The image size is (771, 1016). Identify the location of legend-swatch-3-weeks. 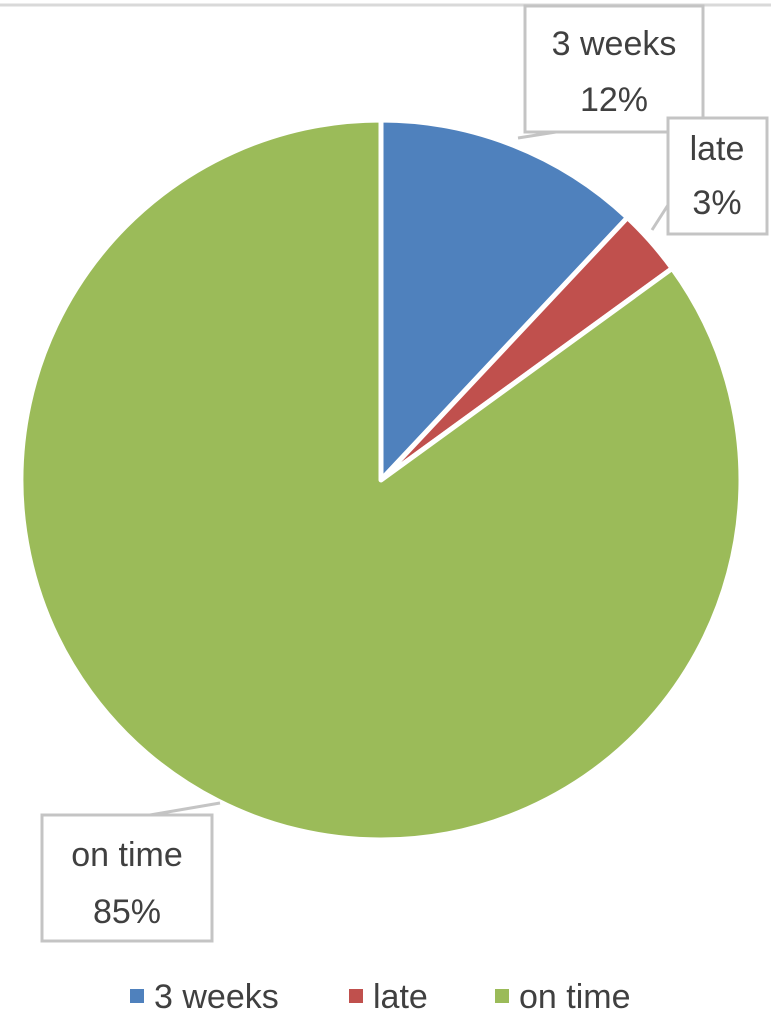
(137, 996).